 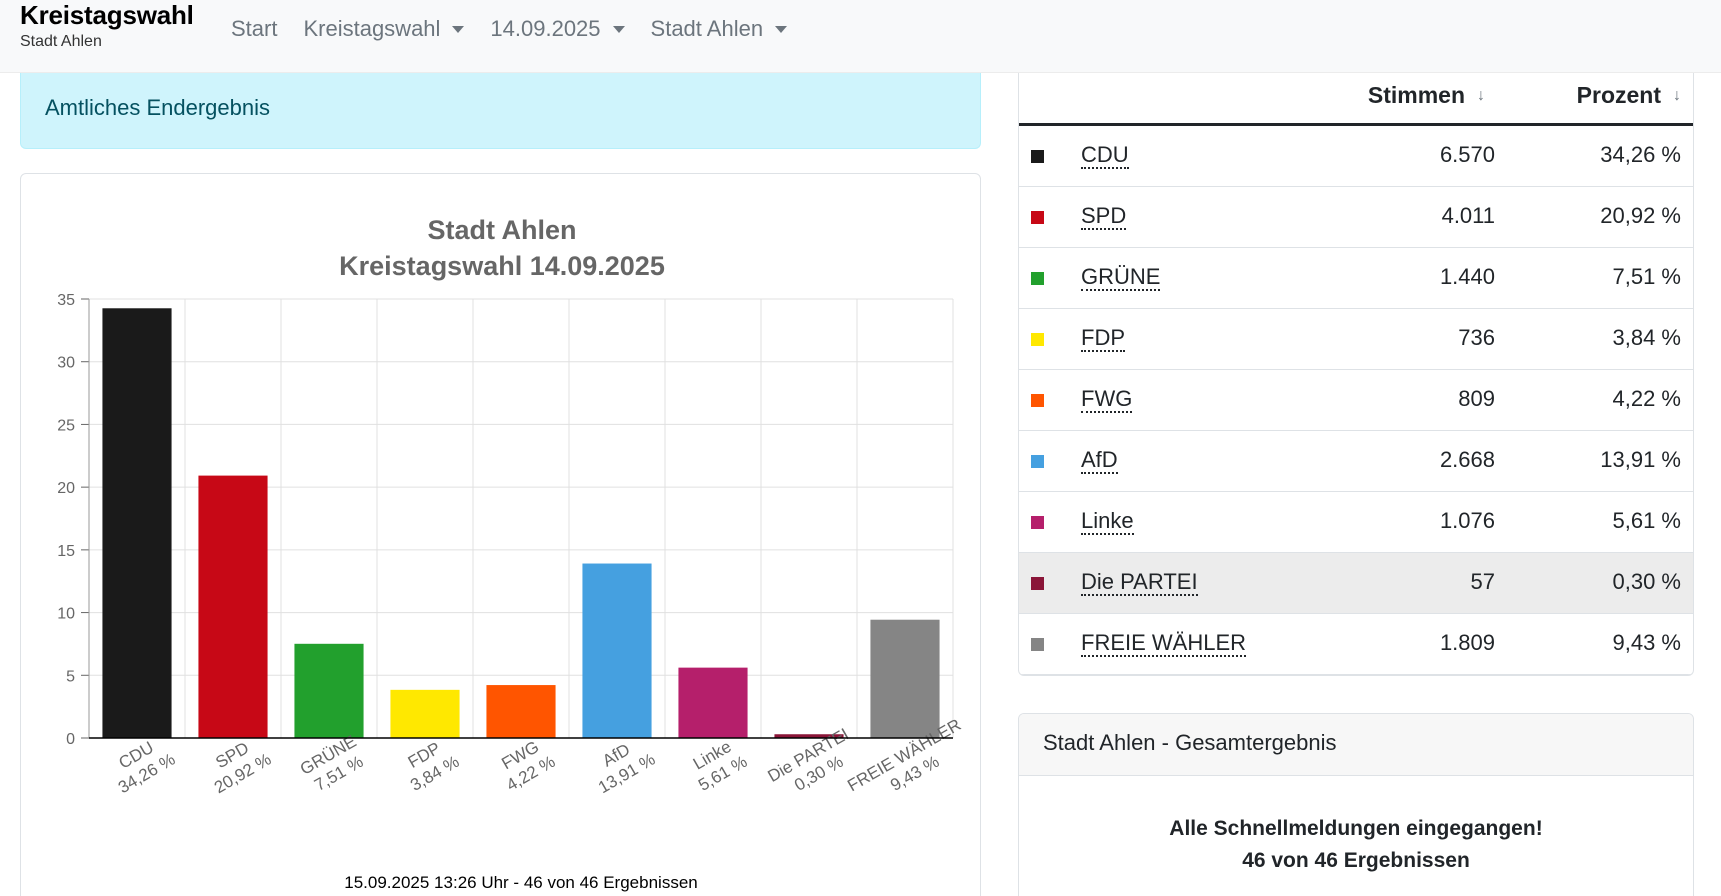 I want to click on sort-by-percent-header: Prozent ↓, so click(x=1629, y=95).